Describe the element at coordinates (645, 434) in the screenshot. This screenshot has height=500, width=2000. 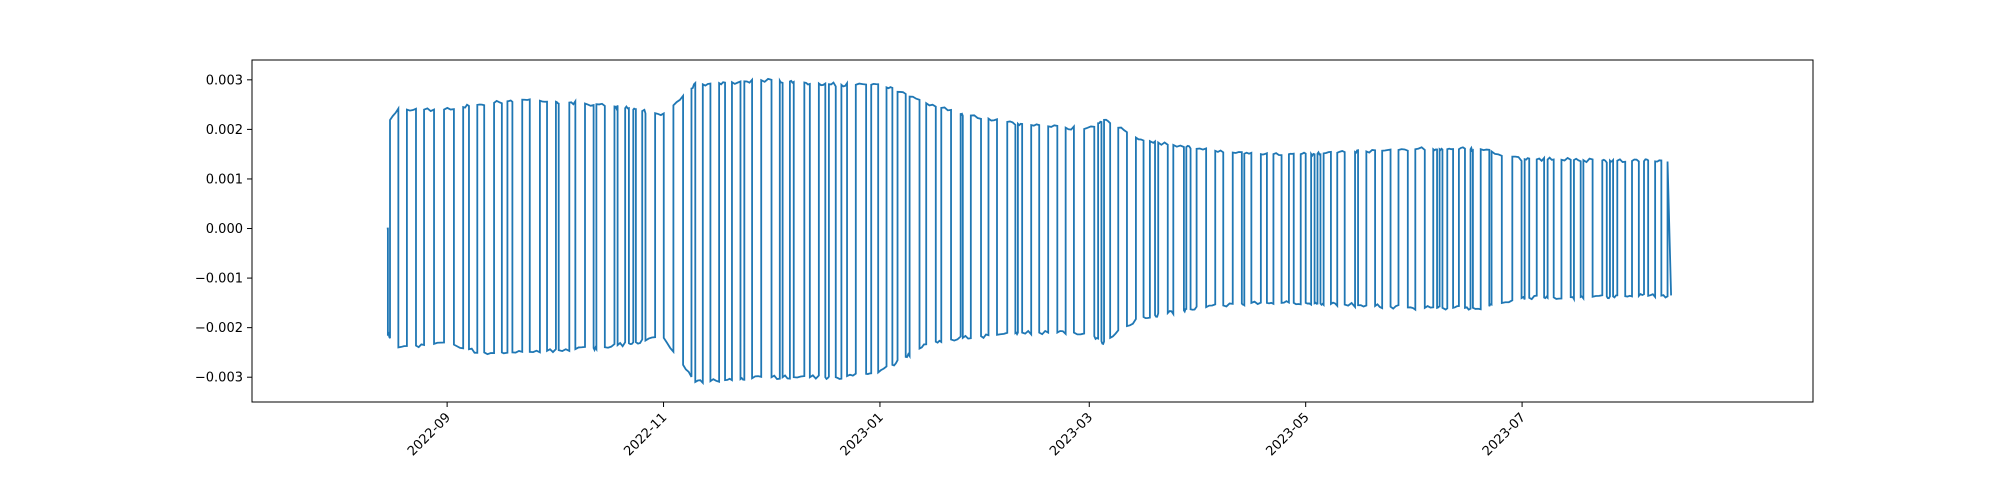
I see `x-tick-label: 2022-11` at that location.